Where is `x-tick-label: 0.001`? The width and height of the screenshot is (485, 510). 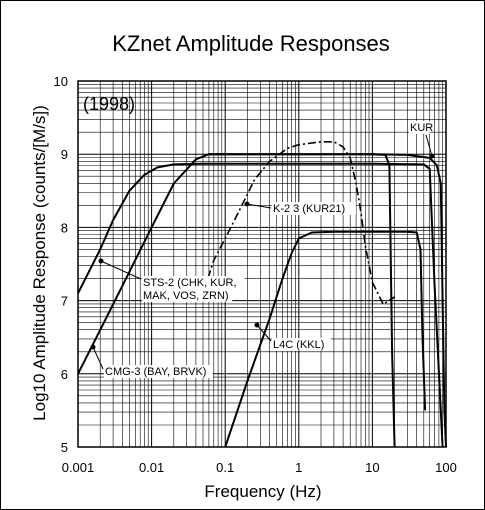 x-tick-label: 0.001 is located at coordinates (78, 467).